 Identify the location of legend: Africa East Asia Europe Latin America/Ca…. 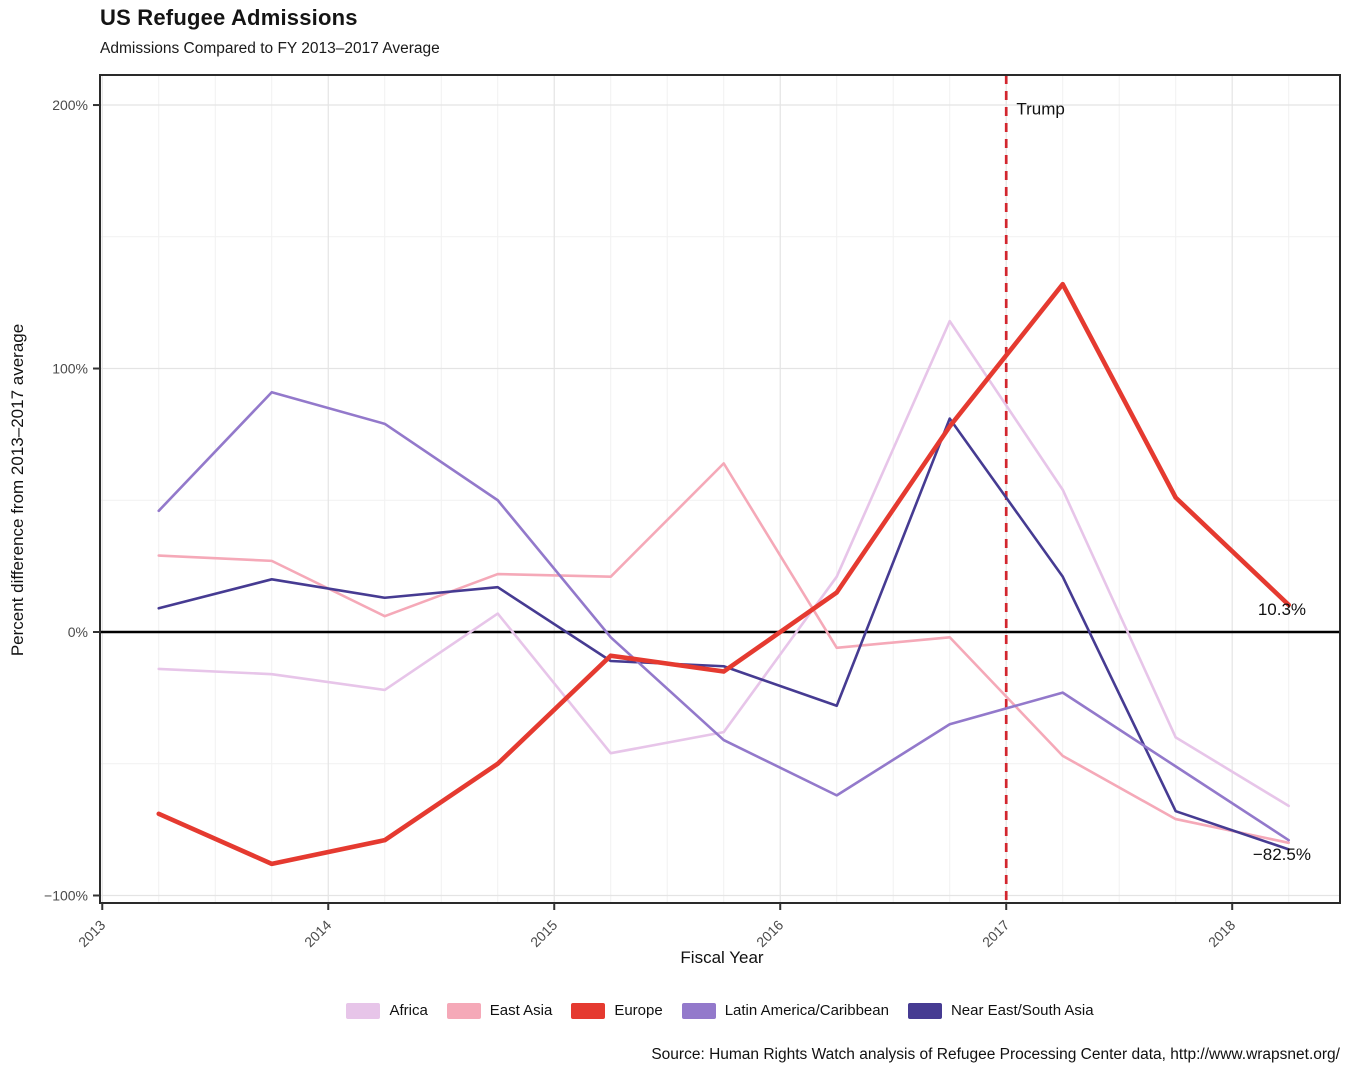
(720, 1010).